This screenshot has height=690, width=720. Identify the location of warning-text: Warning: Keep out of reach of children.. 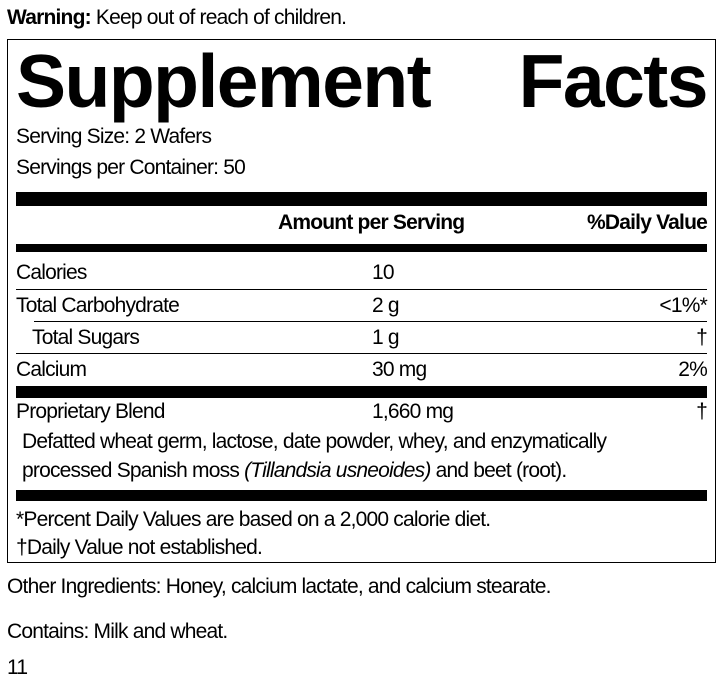
(177, 18).